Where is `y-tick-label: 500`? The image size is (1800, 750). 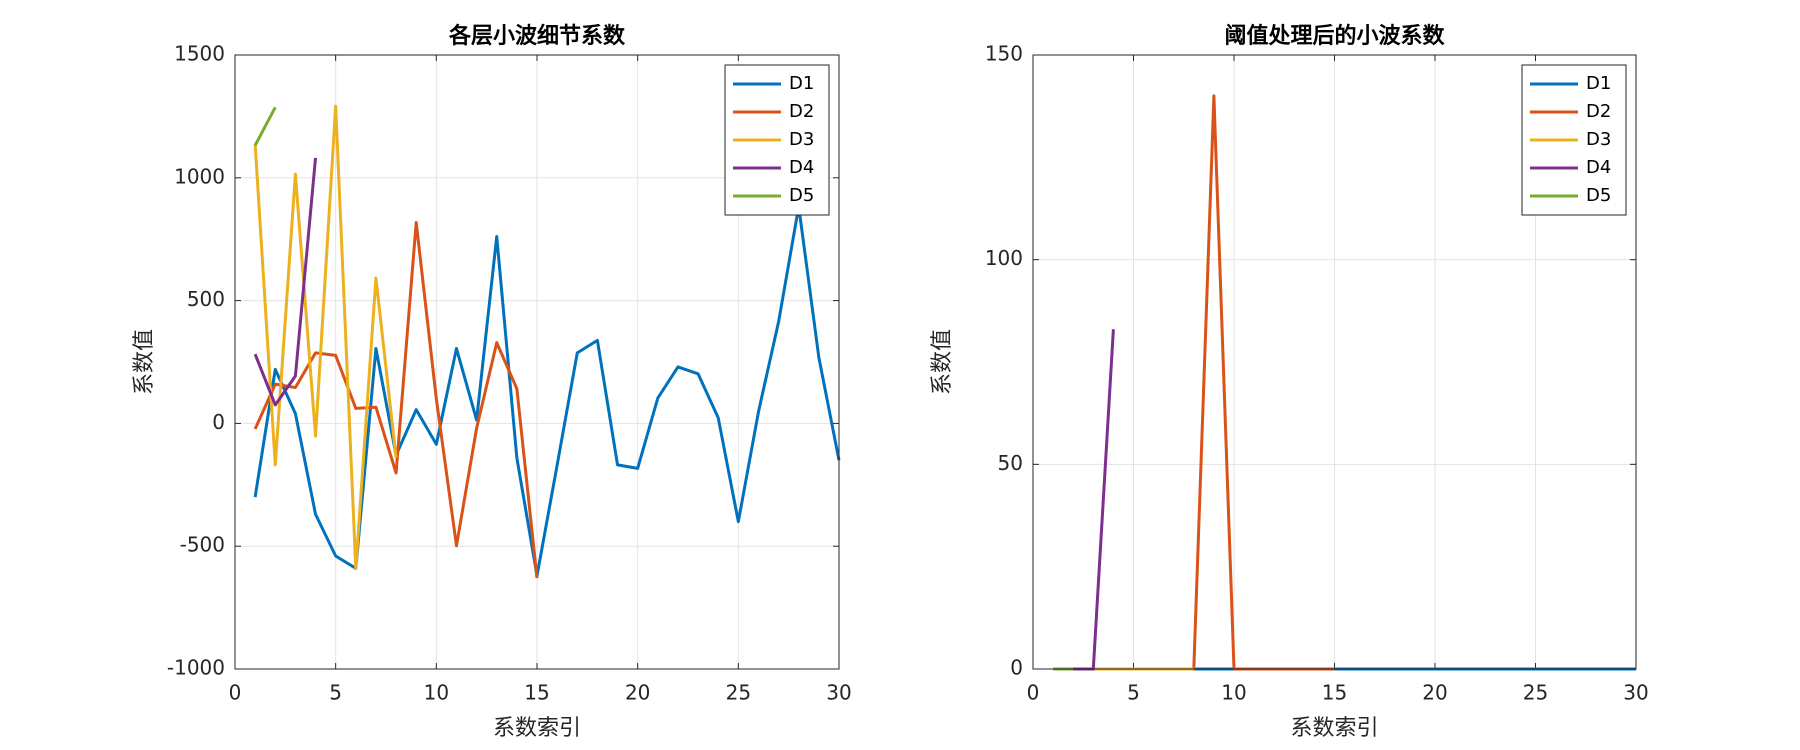 y-tick-label: 500 is located at coordinates (206, 299).